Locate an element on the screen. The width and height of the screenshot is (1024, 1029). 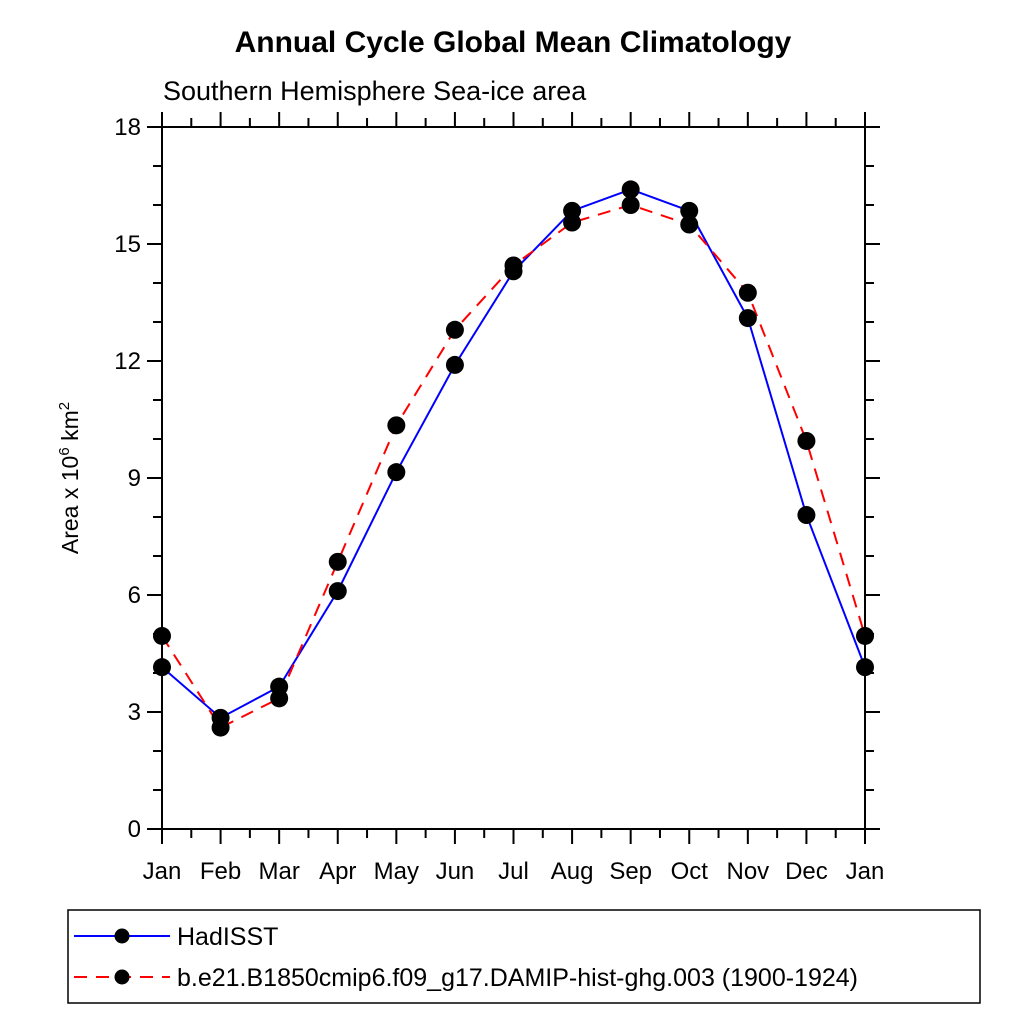
y-axis-title: Area x 106 km2 is located at coordinates (69, 478).